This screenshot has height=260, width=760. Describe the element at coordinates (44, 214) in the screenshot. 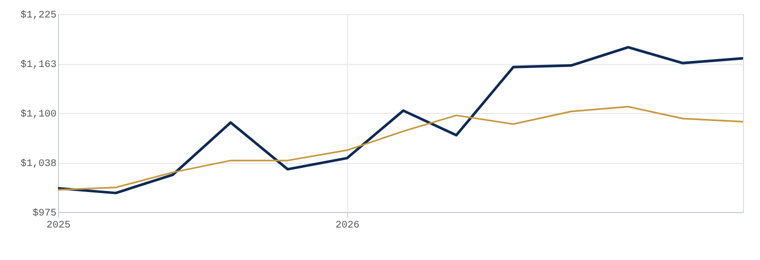

I see `y-tick-label: $975` at that location.